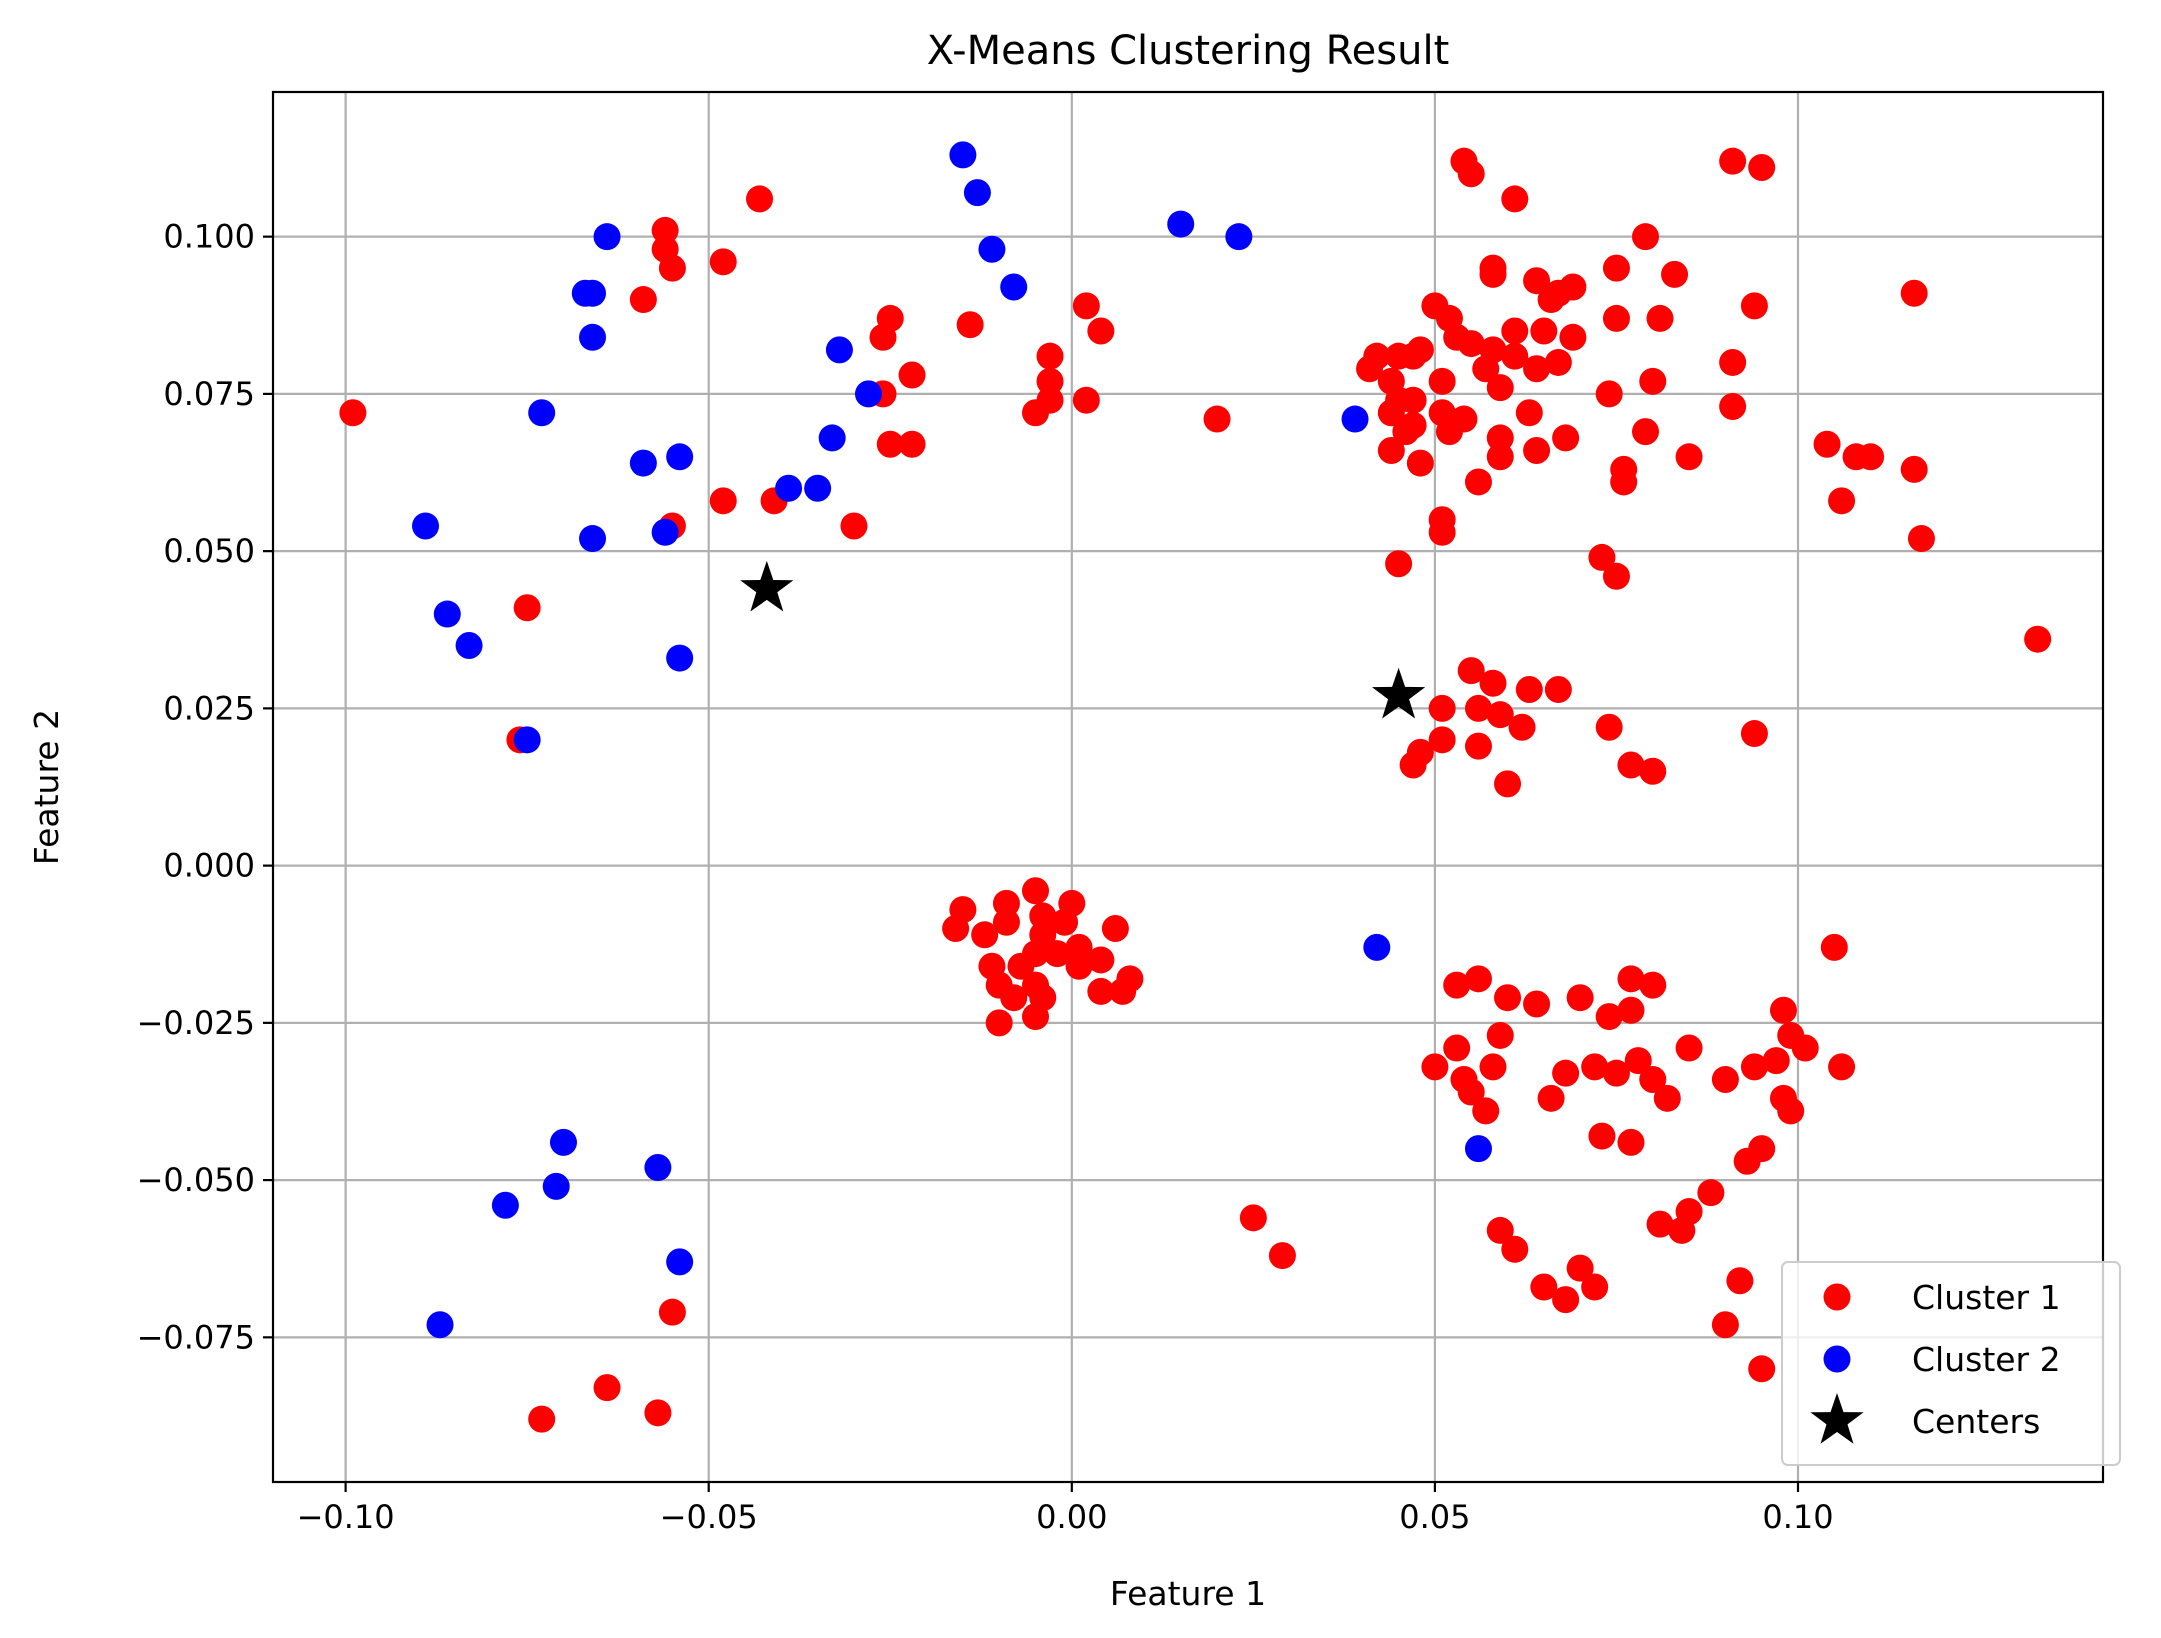 The image size is (2161, 1638). What do you see at coordinates (709, 1517) in the screenshot?
I see `x-tick-label: −0.05` at bounding box center [709, 1517].